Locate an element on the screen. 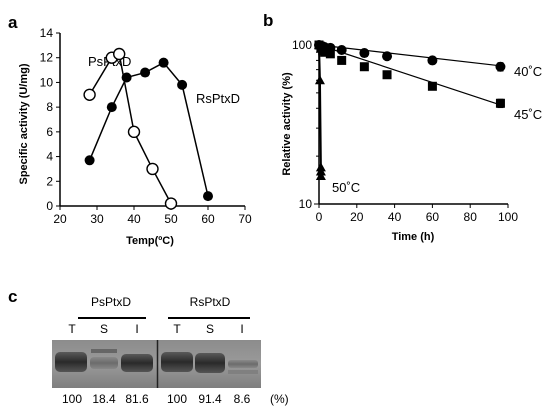  series-label-40c: 40˚C is located at coordinates (528, 71).